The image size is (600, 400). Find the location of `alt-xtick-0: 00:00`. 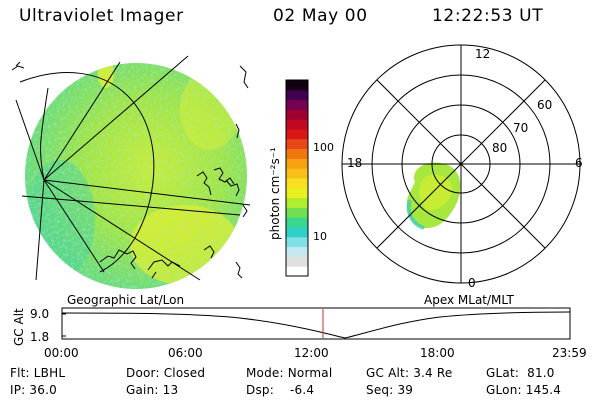

alt-xtick-0: 00:00 is located at coordinates (61, 353).